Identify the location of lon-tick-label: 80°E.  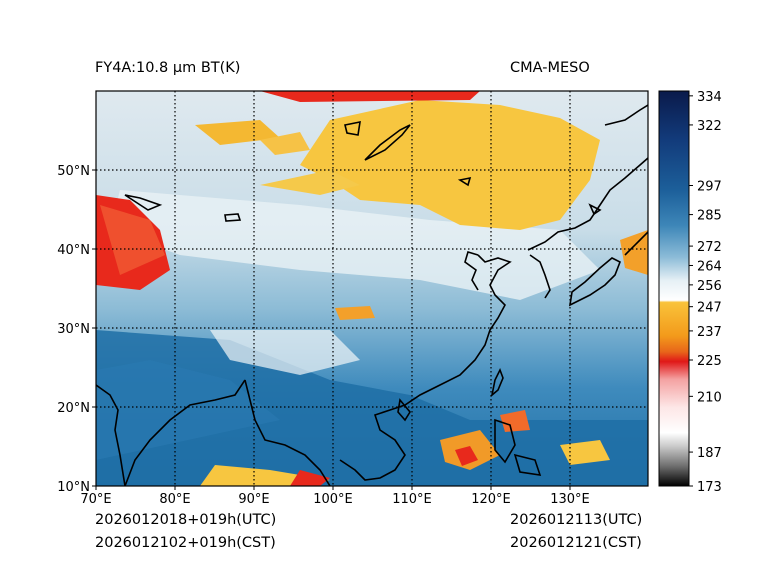
(174, 499).